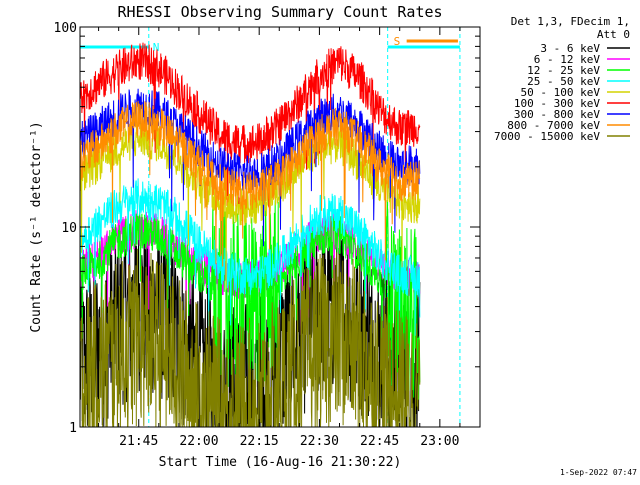 Image resolution: width=640 pixels, height=485 pixels. Describe the element at coordinates (73, 428) in the screenshot. I see `y-tick-label: 1` at that location.